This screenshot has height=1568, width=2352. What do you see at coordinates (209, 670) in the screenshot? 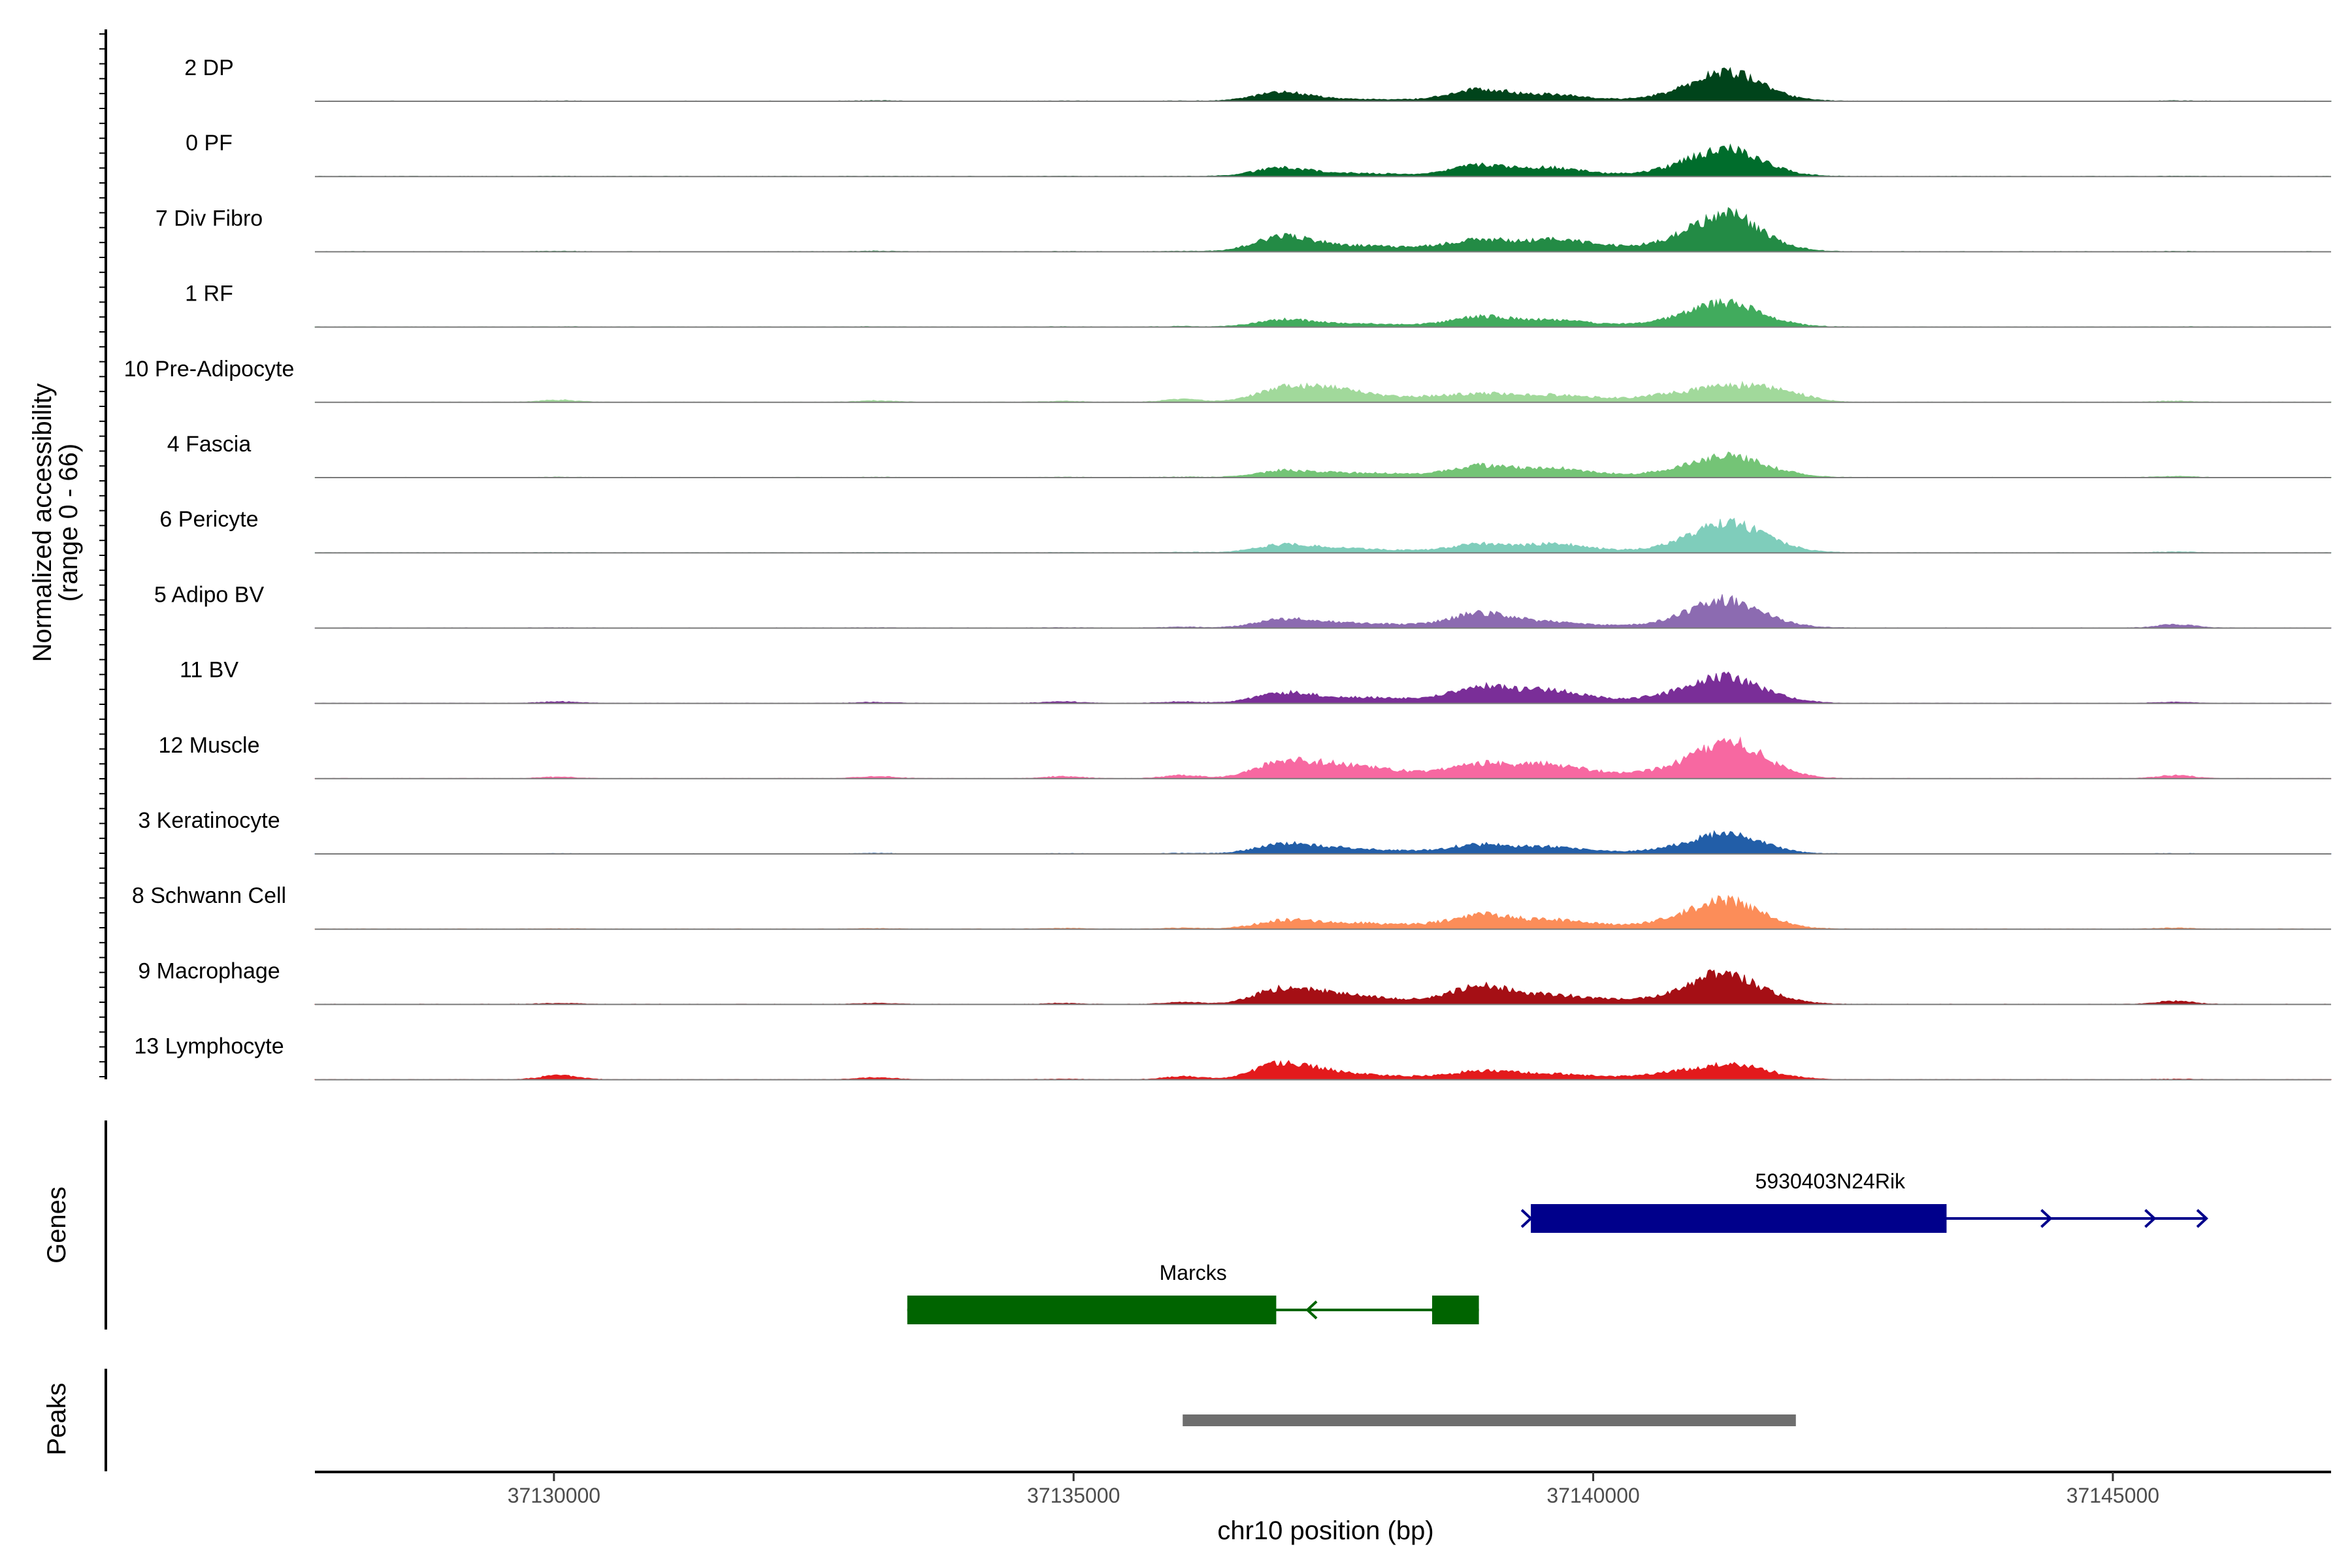
I see `track-label: 11 BV` at bounding box center [209, 670].